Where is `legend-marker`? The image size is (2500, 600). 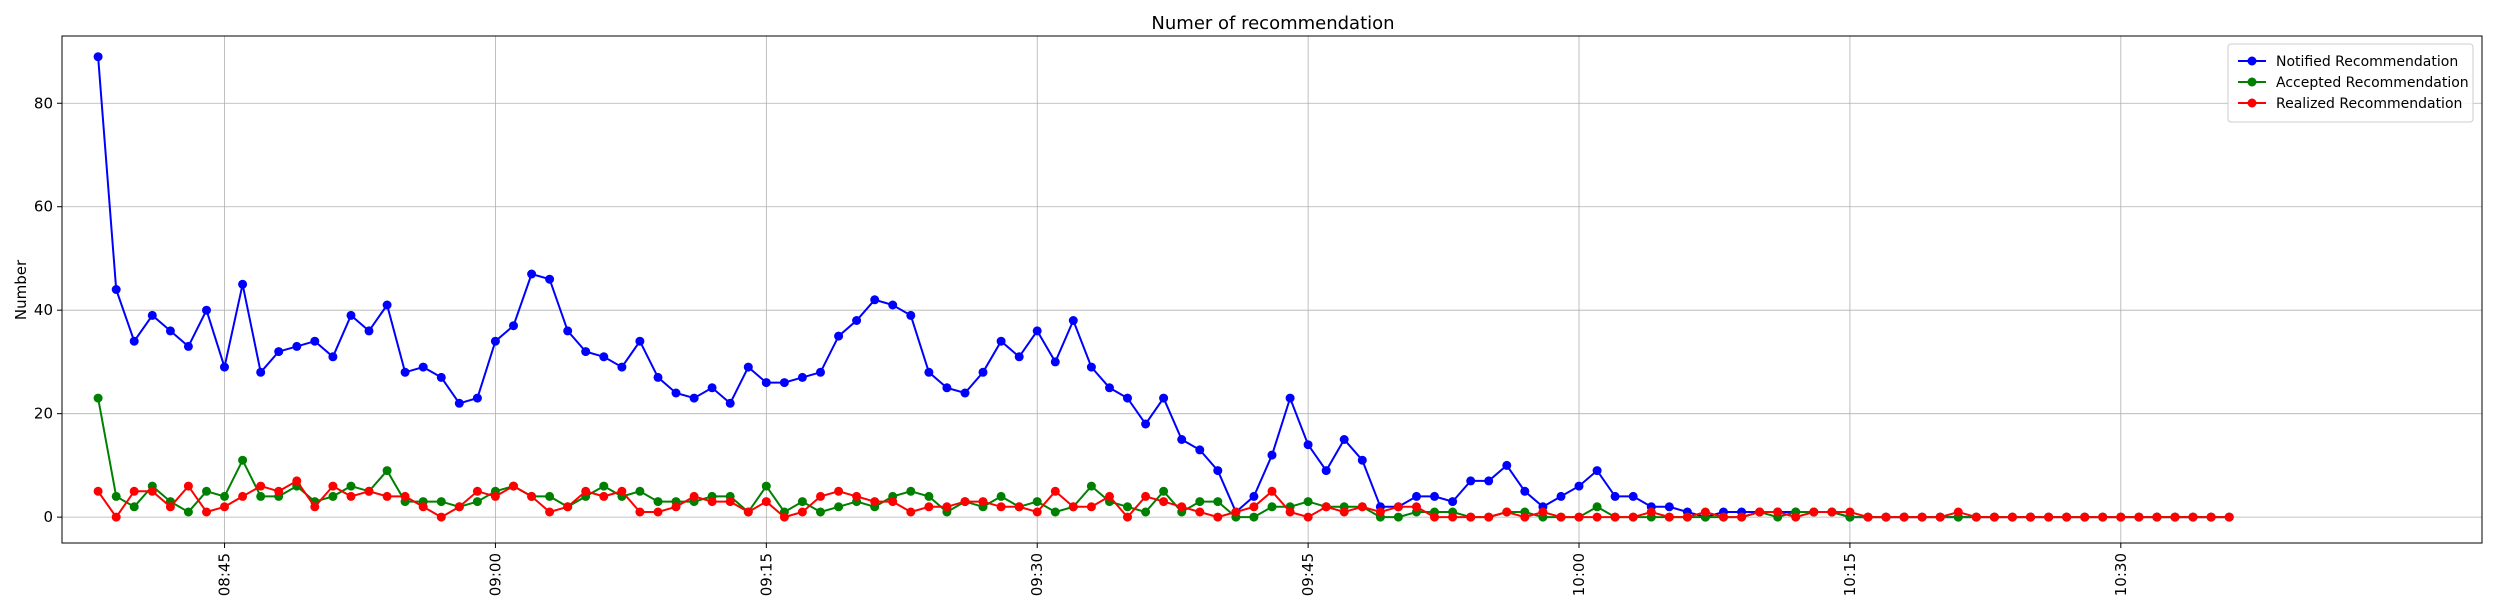
legend-marker is located at coordinates (2252, 61).